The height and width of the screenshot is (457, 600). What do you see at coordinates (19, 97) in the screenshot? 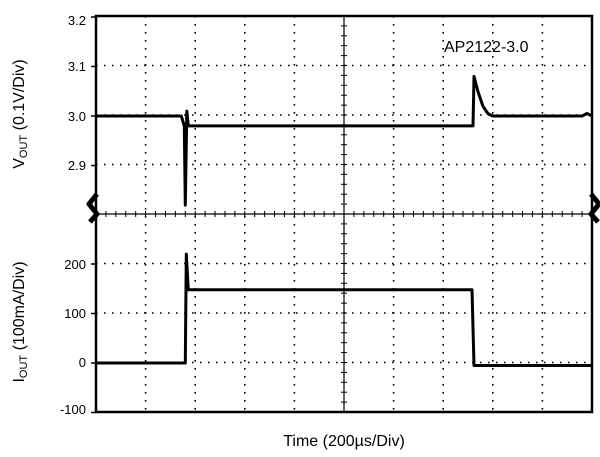
I see `top-ylabel-rest: (0.1V/Div)` at bounding box center [19, 97].